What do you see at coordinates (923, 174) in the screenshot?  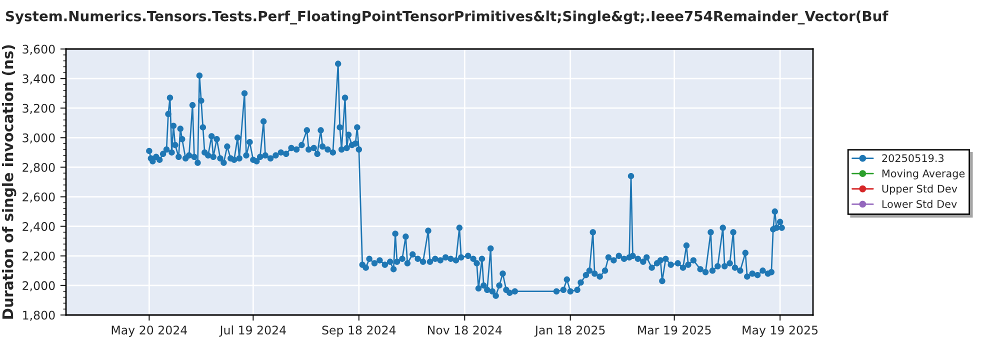 I see `legend-label: Moving Average` at bounding box center [923, 174].